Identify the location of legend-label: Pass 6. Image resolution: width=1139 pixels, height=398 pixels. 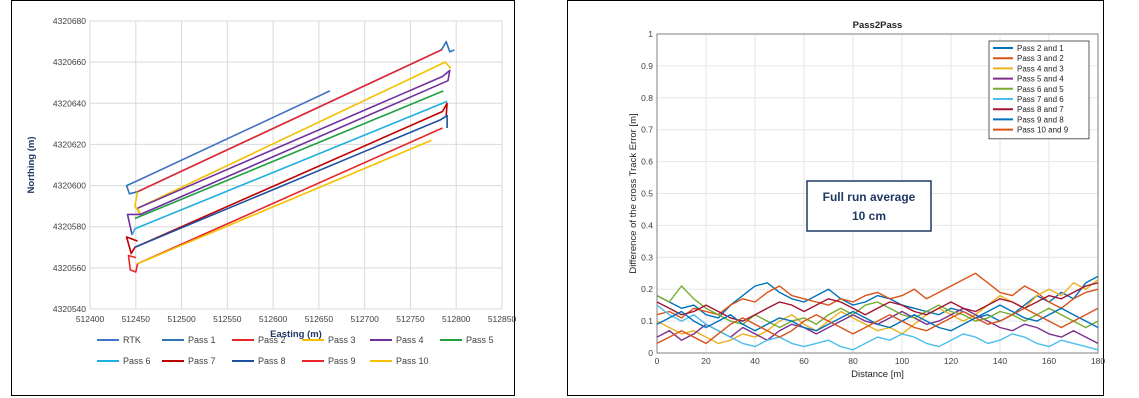
(137, 361).